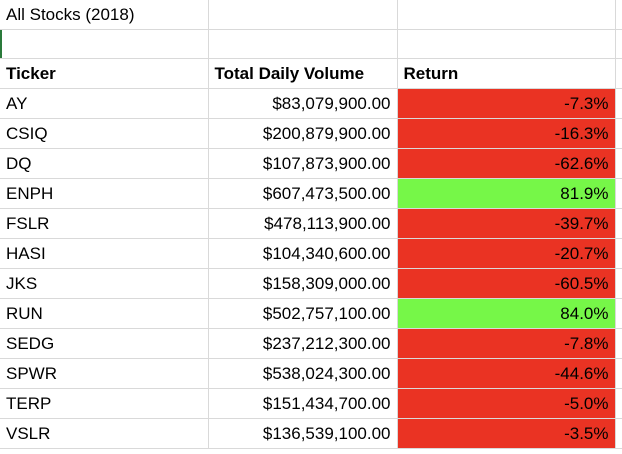  What do you see at coordinates (303, 434) in the screenshot?
I see `volume-cell: $136,539,100.00` at bounding box center [303, 434].